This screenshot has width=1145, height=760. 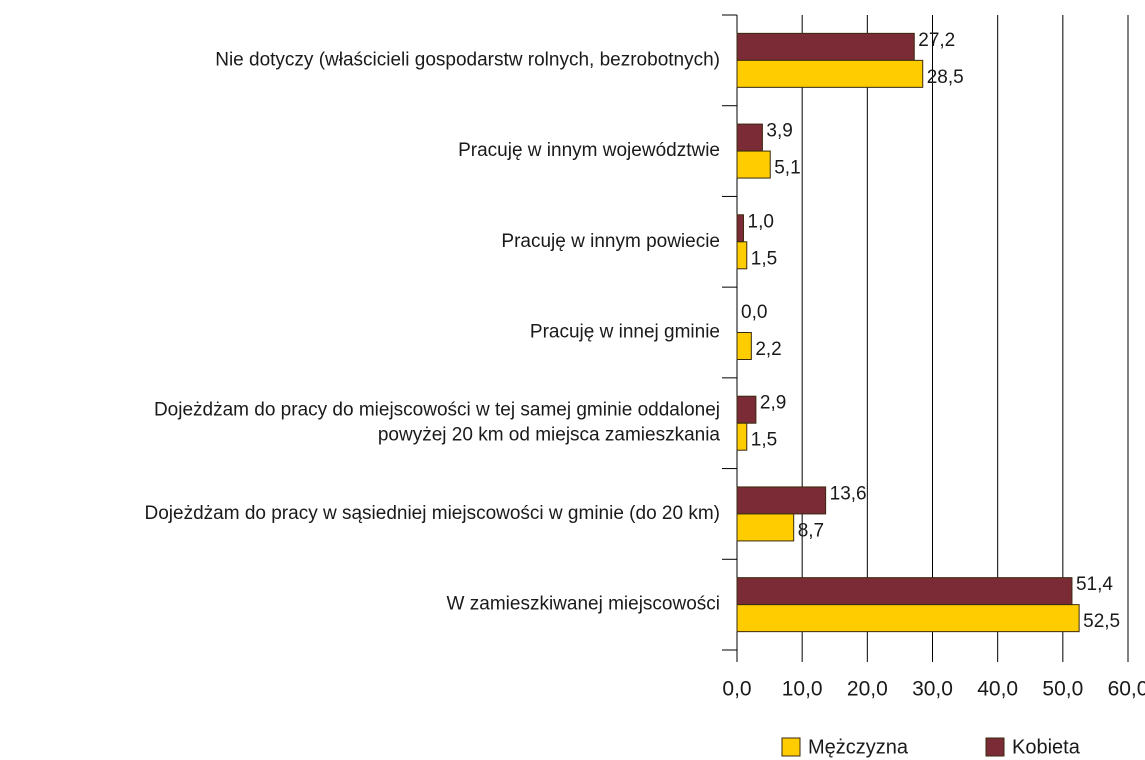 I want to click on x-tick-label: 10,0, so click(x=802, y=689).